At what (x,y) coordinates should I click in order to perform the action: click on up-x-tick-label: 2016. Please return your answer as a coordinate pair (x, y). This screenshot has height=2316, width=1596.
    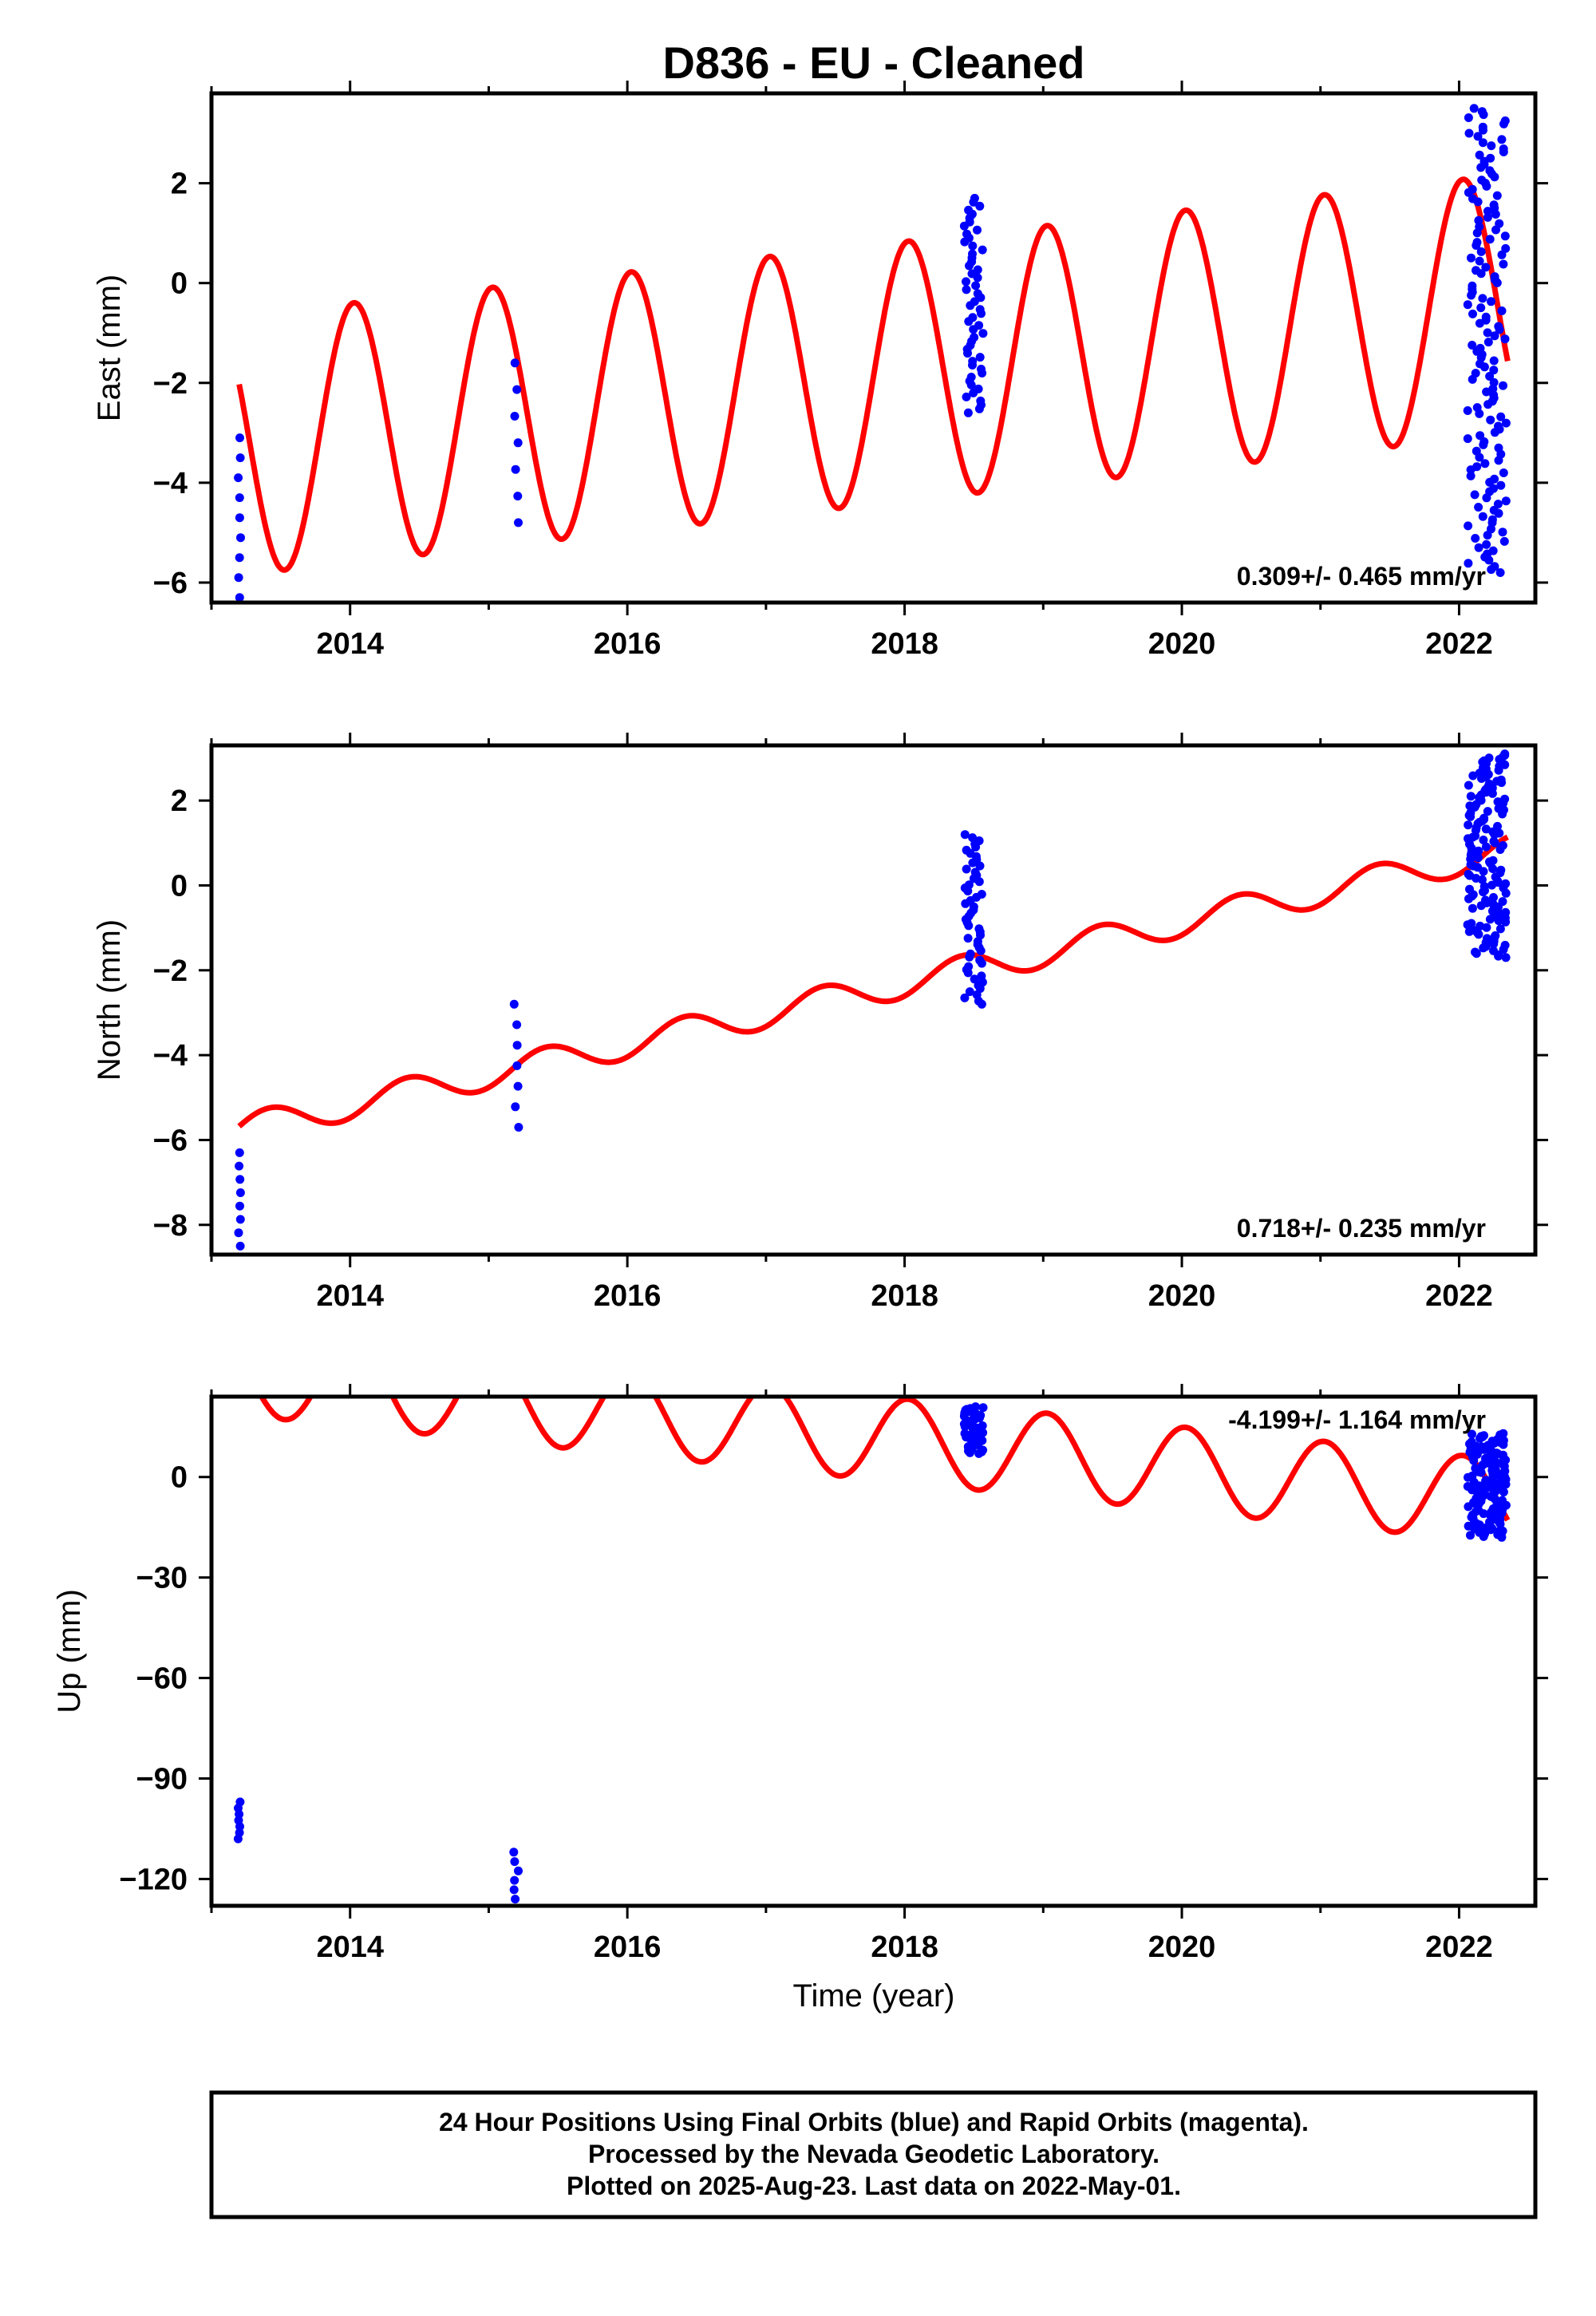
    Looking at the image, I should click on (628, 1947).